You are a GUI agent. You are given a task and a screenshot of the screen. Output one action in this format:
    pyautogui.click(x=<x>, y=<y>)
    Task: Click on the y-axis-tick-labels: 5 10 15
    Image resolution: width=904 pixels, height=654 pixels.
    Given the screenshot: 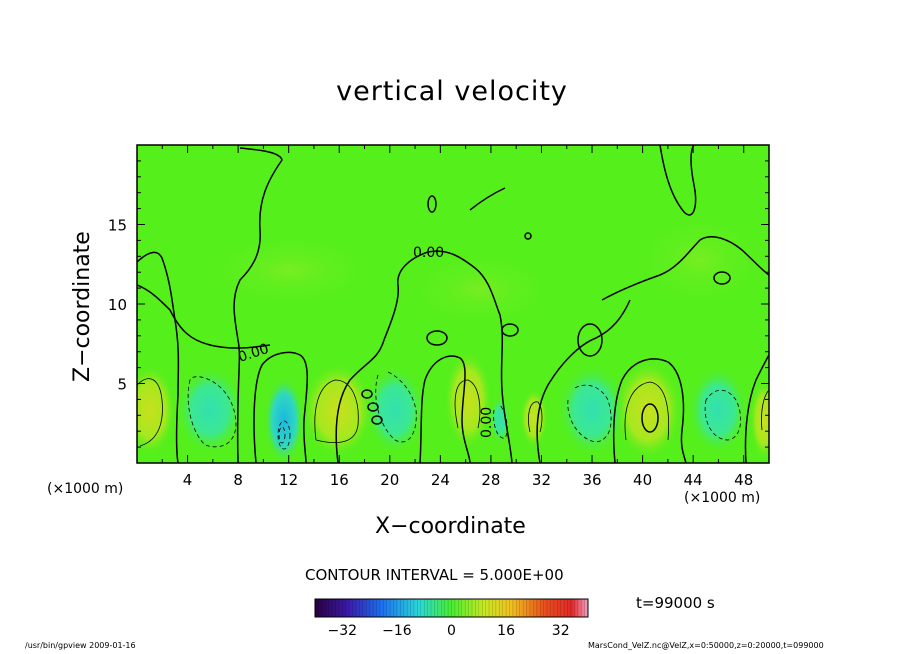 What is the action you would take?
    pyautogui.click(x=117, y=305)
    